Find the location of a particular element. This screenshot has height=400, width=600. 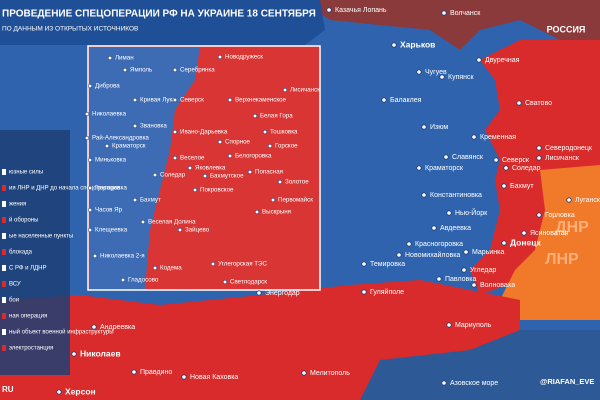

place-label: Бахмут is located at coordinates (522, 186).